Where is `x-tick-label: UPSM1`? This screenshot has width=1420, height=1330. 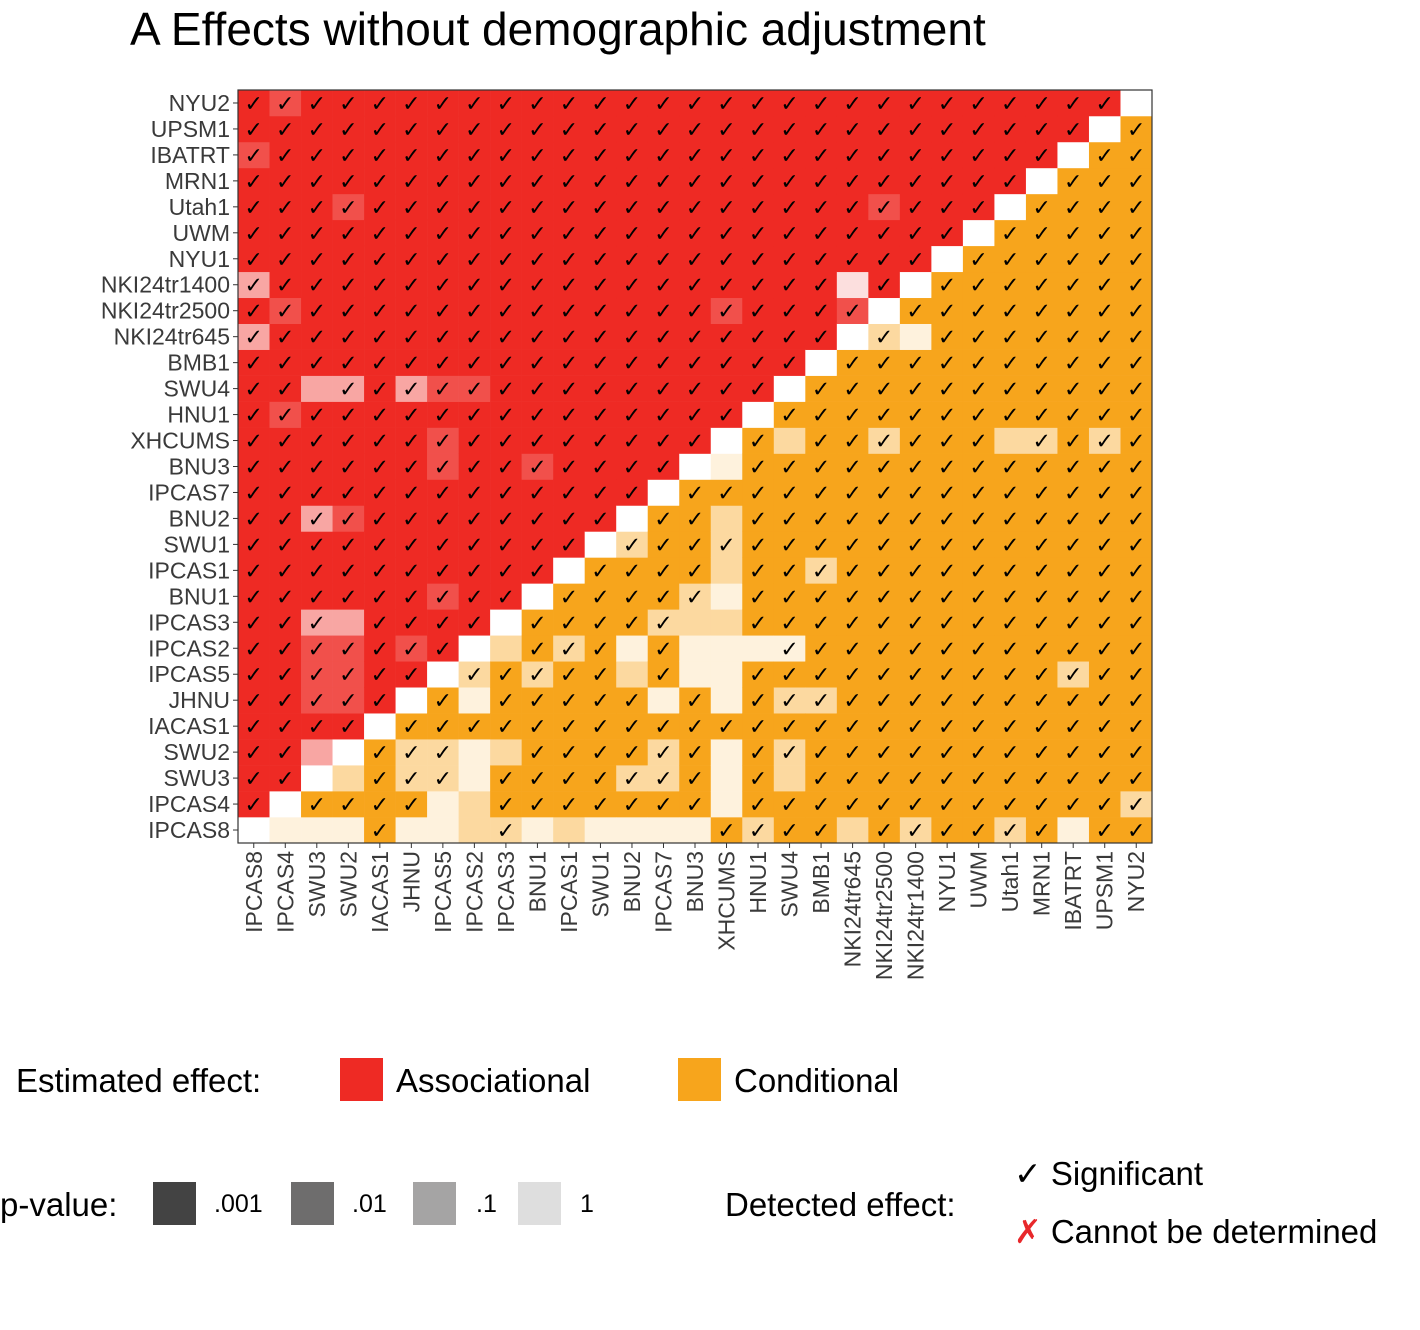 x-tick-label: UPSM1 is located at coordinates (1105, 890).